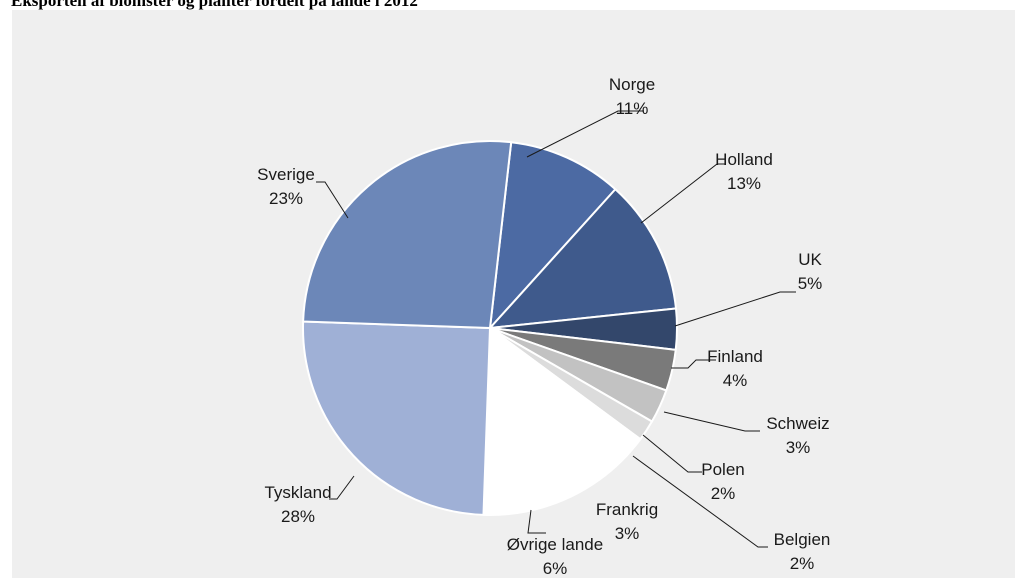 Image resolution: width=1025 pixels, height=583 pixels. Describe the element at coordinates (627, 533) in the screenshot. I see `slice-percent-frankrig: 3%` at that location.